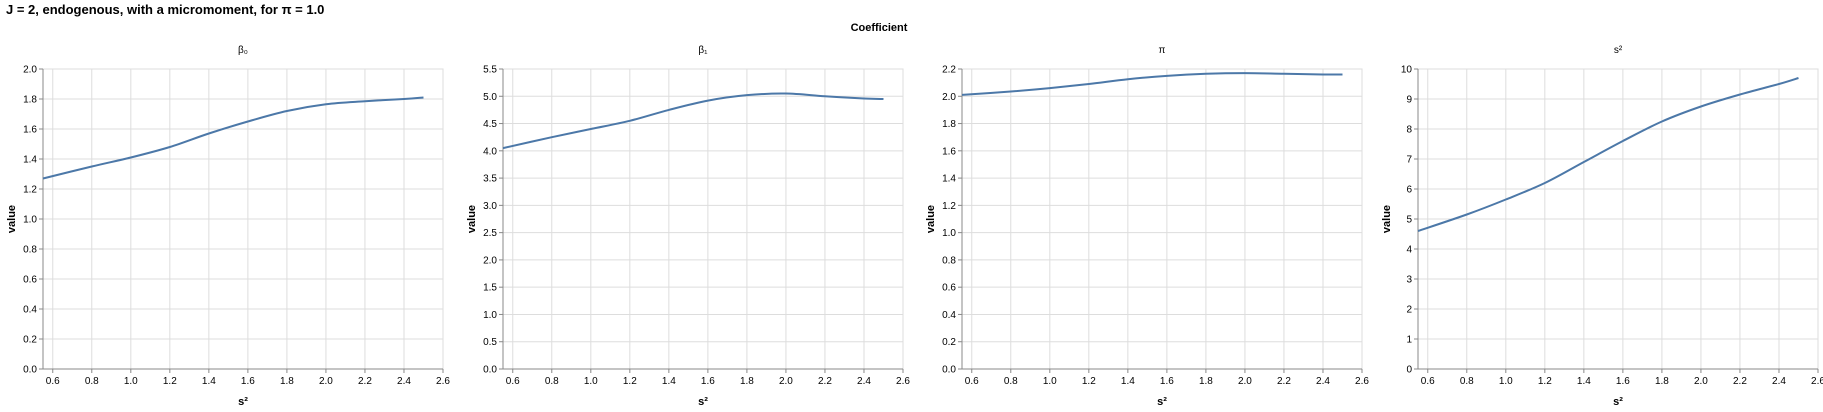 The height and width of the screenshot is (412, 1823). What do you see at coordinates (490, 97) in the screenshot?
I see `y-tick-label: 5.0` at bounding box center [490, 97].